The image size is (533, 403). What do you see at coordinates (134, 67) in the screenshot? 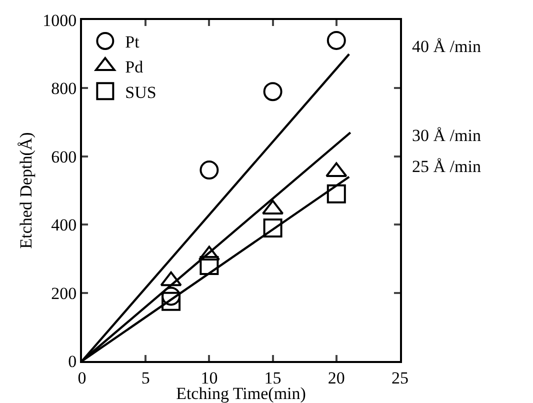
I see `legend-label: Pd` at bounding box center [134, 67].